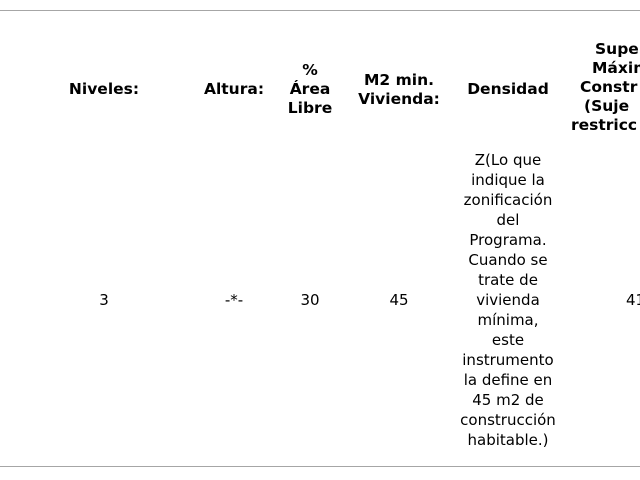 The width and height of the screenshot is (640, 480). I want to click on cell-m2-min-vivienda: 45, so click(399, 300).